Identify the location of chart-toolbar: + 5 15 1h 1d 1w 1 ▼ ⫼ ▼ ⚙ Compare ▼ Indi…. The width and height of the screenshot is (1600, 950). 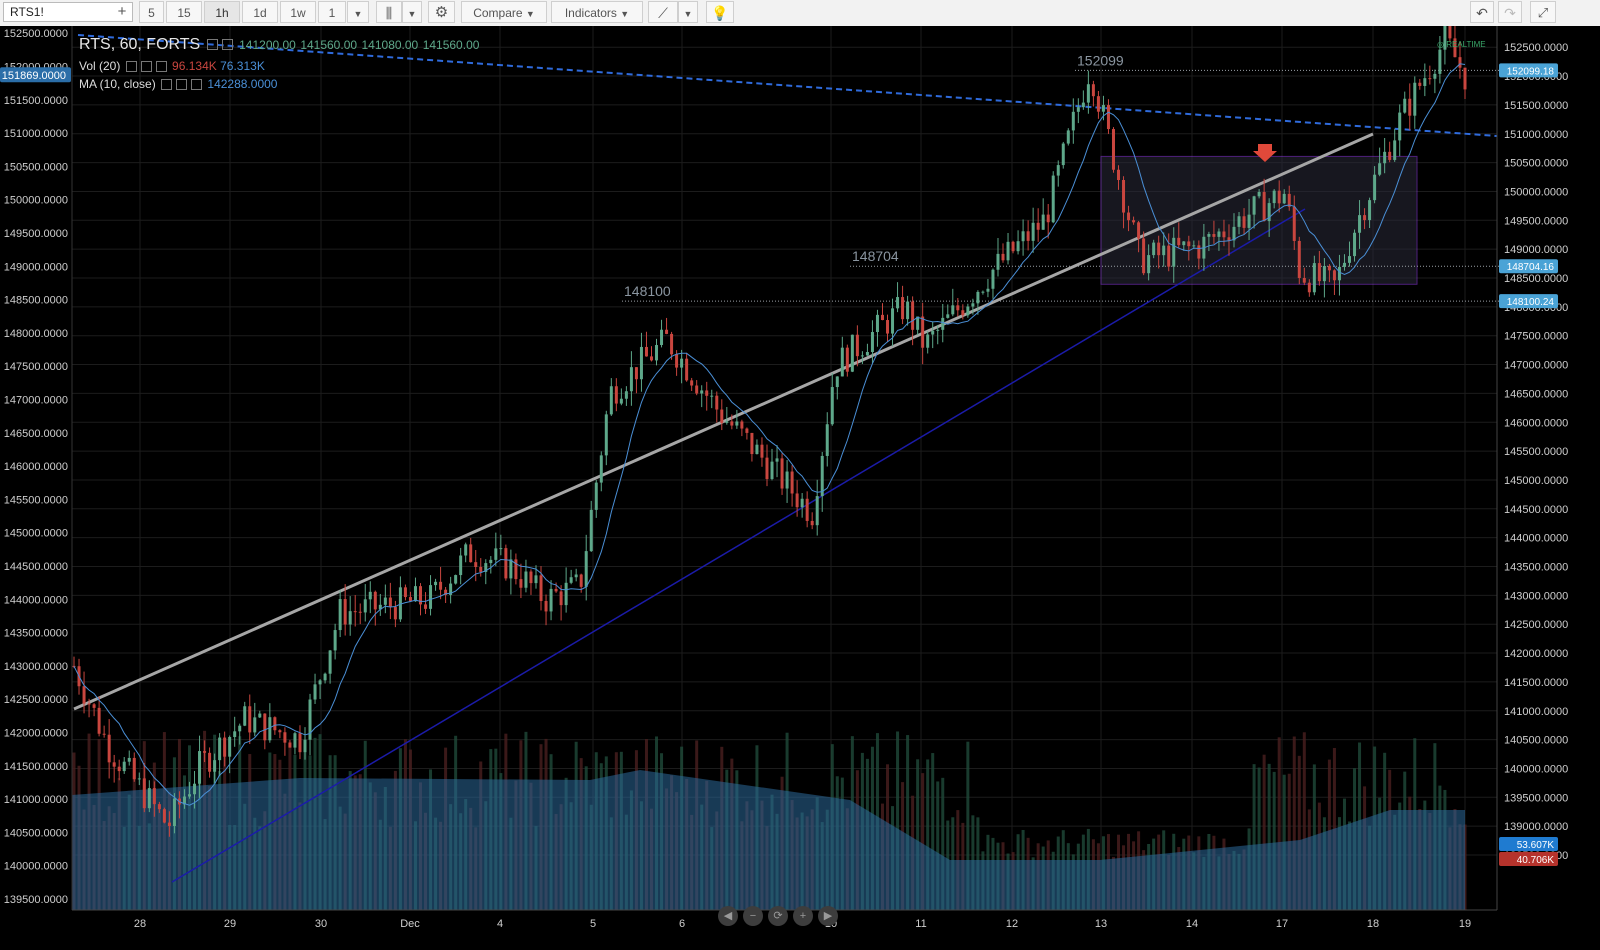
(800, 13).